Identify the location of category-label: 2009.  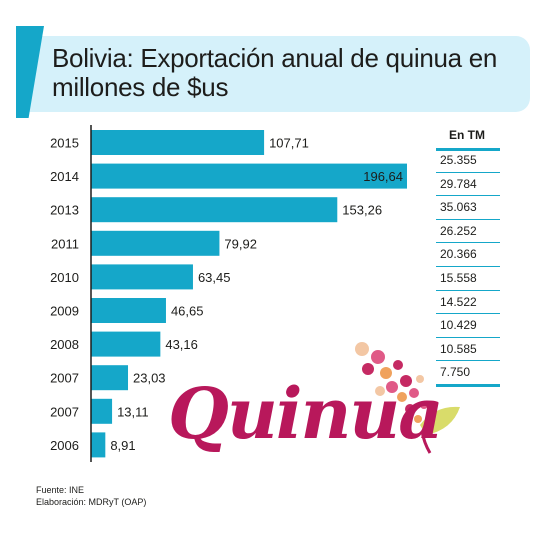
(64, 311).